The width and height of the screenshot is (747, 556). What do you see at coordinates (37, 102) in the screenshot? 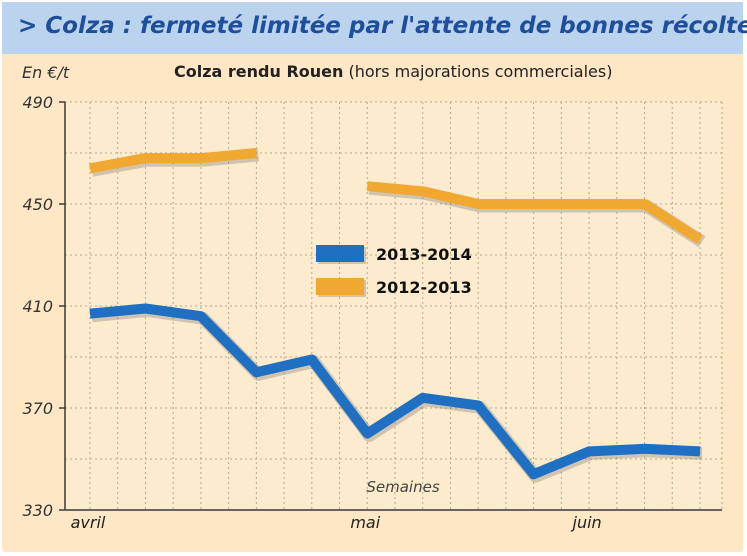
I see `y-tick-label: 490` at bounding box center [37, 102].